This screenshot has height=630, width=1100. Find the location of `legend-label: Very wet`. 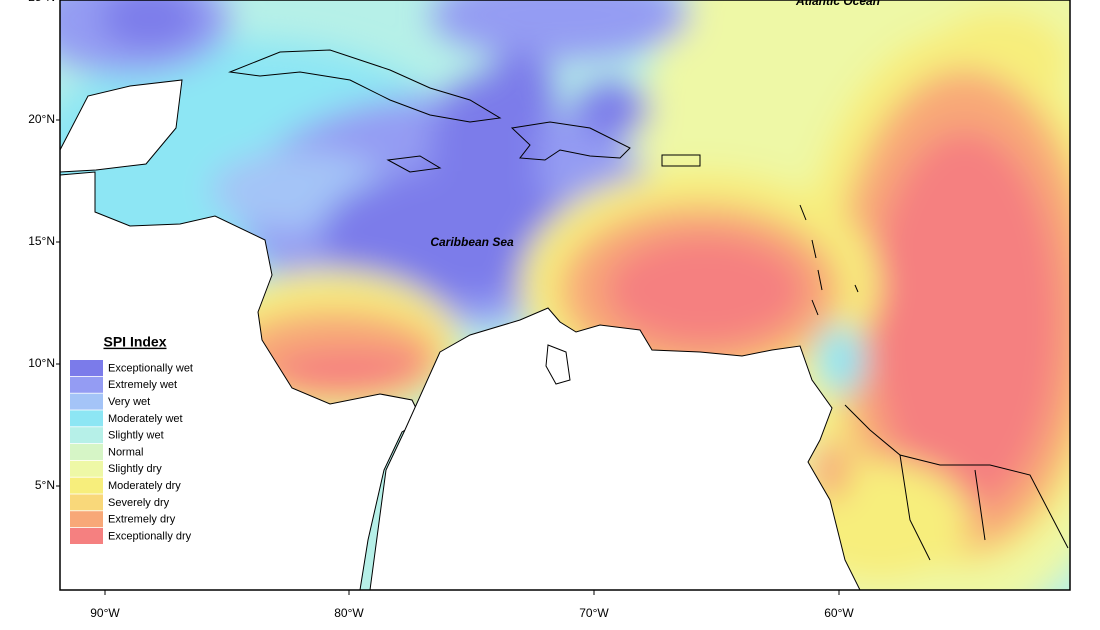

legend-label: Very wet is located at coordinates (129, 402).